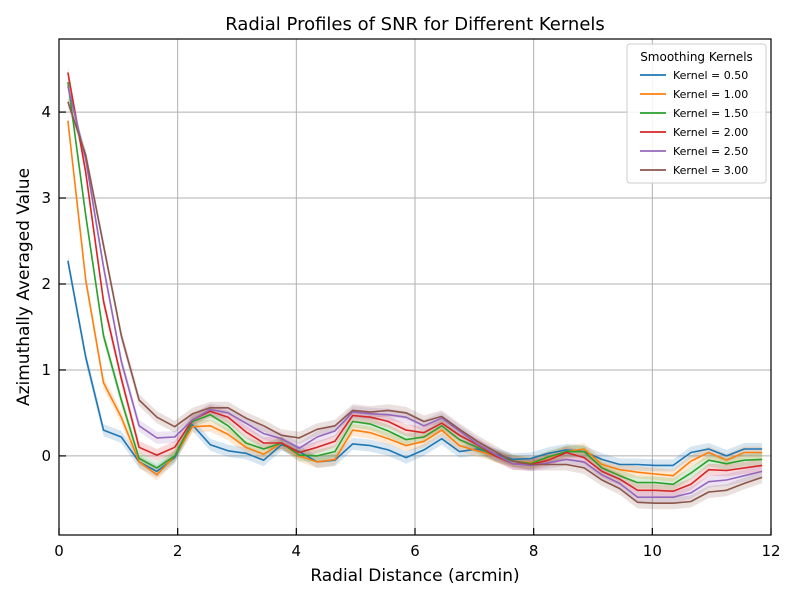 The height and width of the screenshot is (600, 800). Describe the element at coordinates (710, 94) in the screenshot. I see `legend-label-1: Kernel = 1.00` at that location.